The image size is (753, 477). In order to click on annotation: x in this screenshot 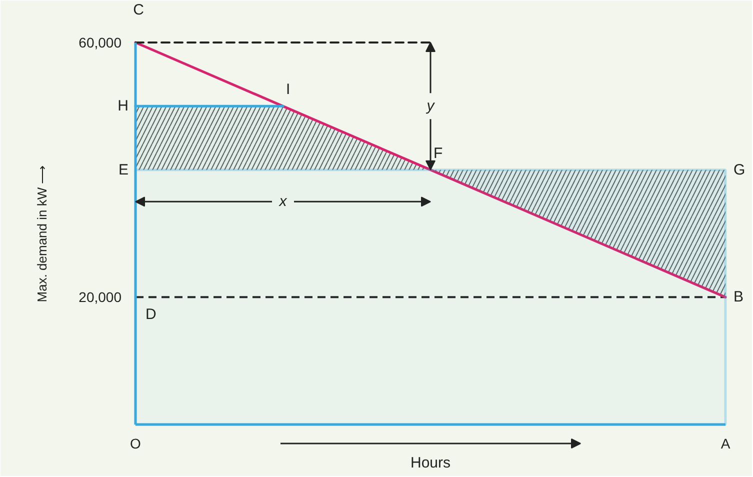, I will do `click(283, 201)`.